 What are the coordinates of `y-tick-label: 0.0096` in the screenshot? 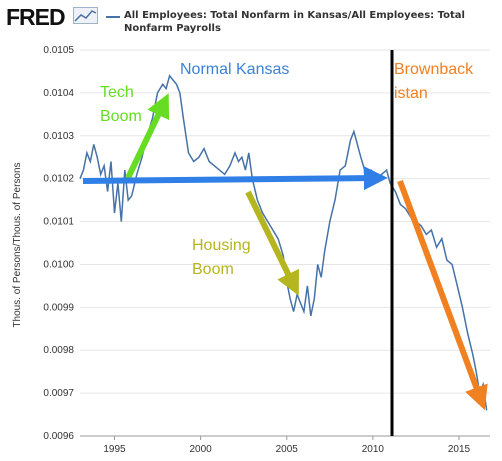 It's located at (58, 436).